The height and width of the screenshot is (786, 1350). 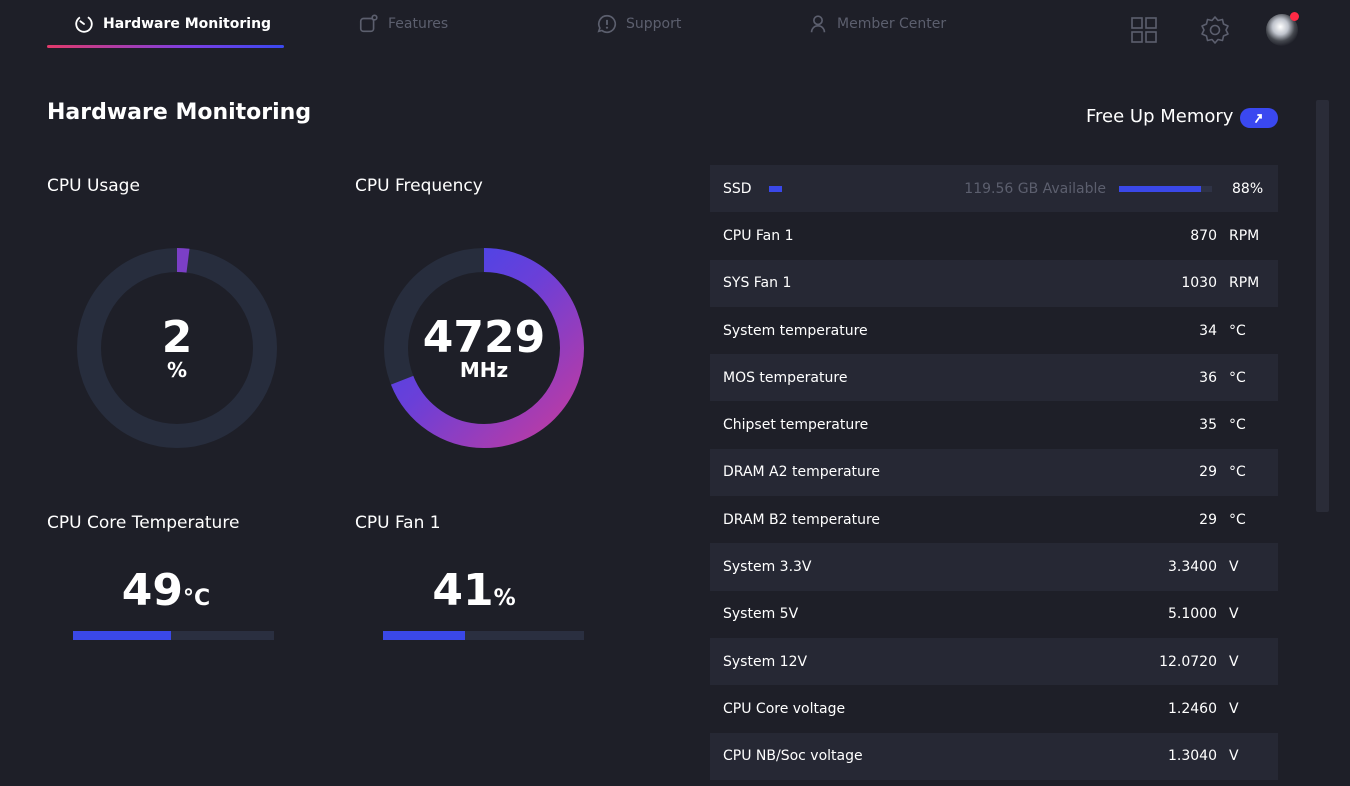 I want to click on cpu-frequency-arc, so click(x=484, y=348).